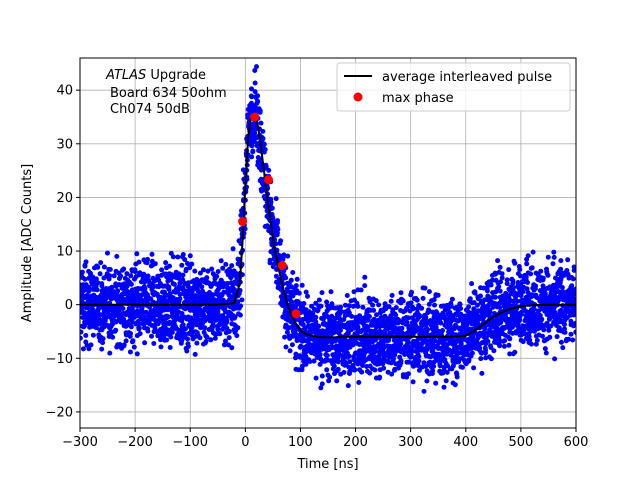 This screenshot has width=640, height=480. Describe the element at coordinates (327, 464) in the screenshot. I see `x-axis-label: Time [ns]` at that location.